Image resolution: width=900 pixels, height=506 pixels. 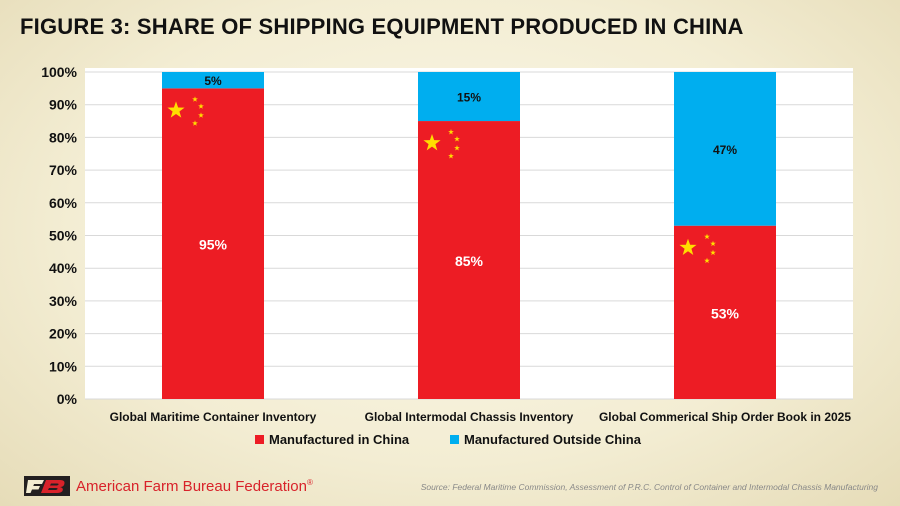 What do you see at coordinates (59, 72) in the screenshot?
I see `y-tick-label: 100%` at bounding box center [59, 72].